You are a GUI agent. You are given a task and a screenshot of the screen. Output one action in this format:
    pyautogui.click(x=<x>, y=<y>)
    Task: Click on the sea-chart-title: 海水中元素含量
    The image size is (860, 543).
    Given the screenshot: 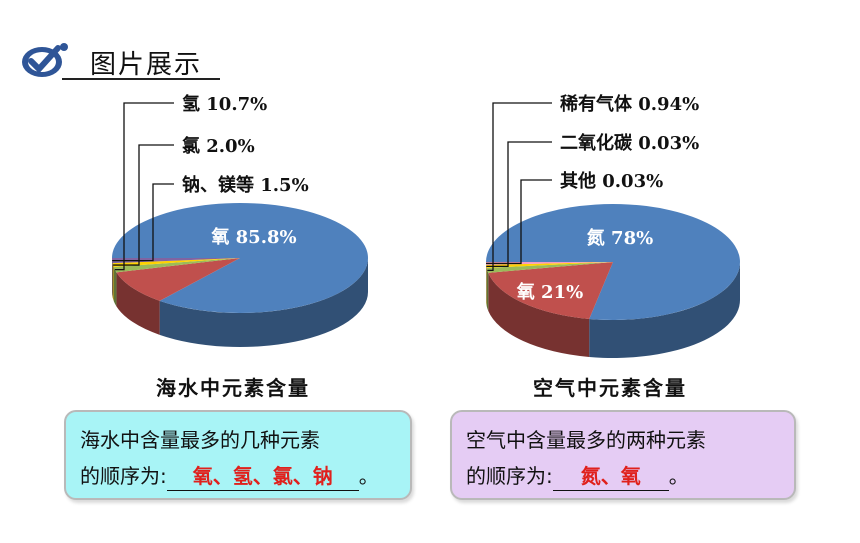 What is the action you would take?
    pyautogui.click(x=233, y=388)
    